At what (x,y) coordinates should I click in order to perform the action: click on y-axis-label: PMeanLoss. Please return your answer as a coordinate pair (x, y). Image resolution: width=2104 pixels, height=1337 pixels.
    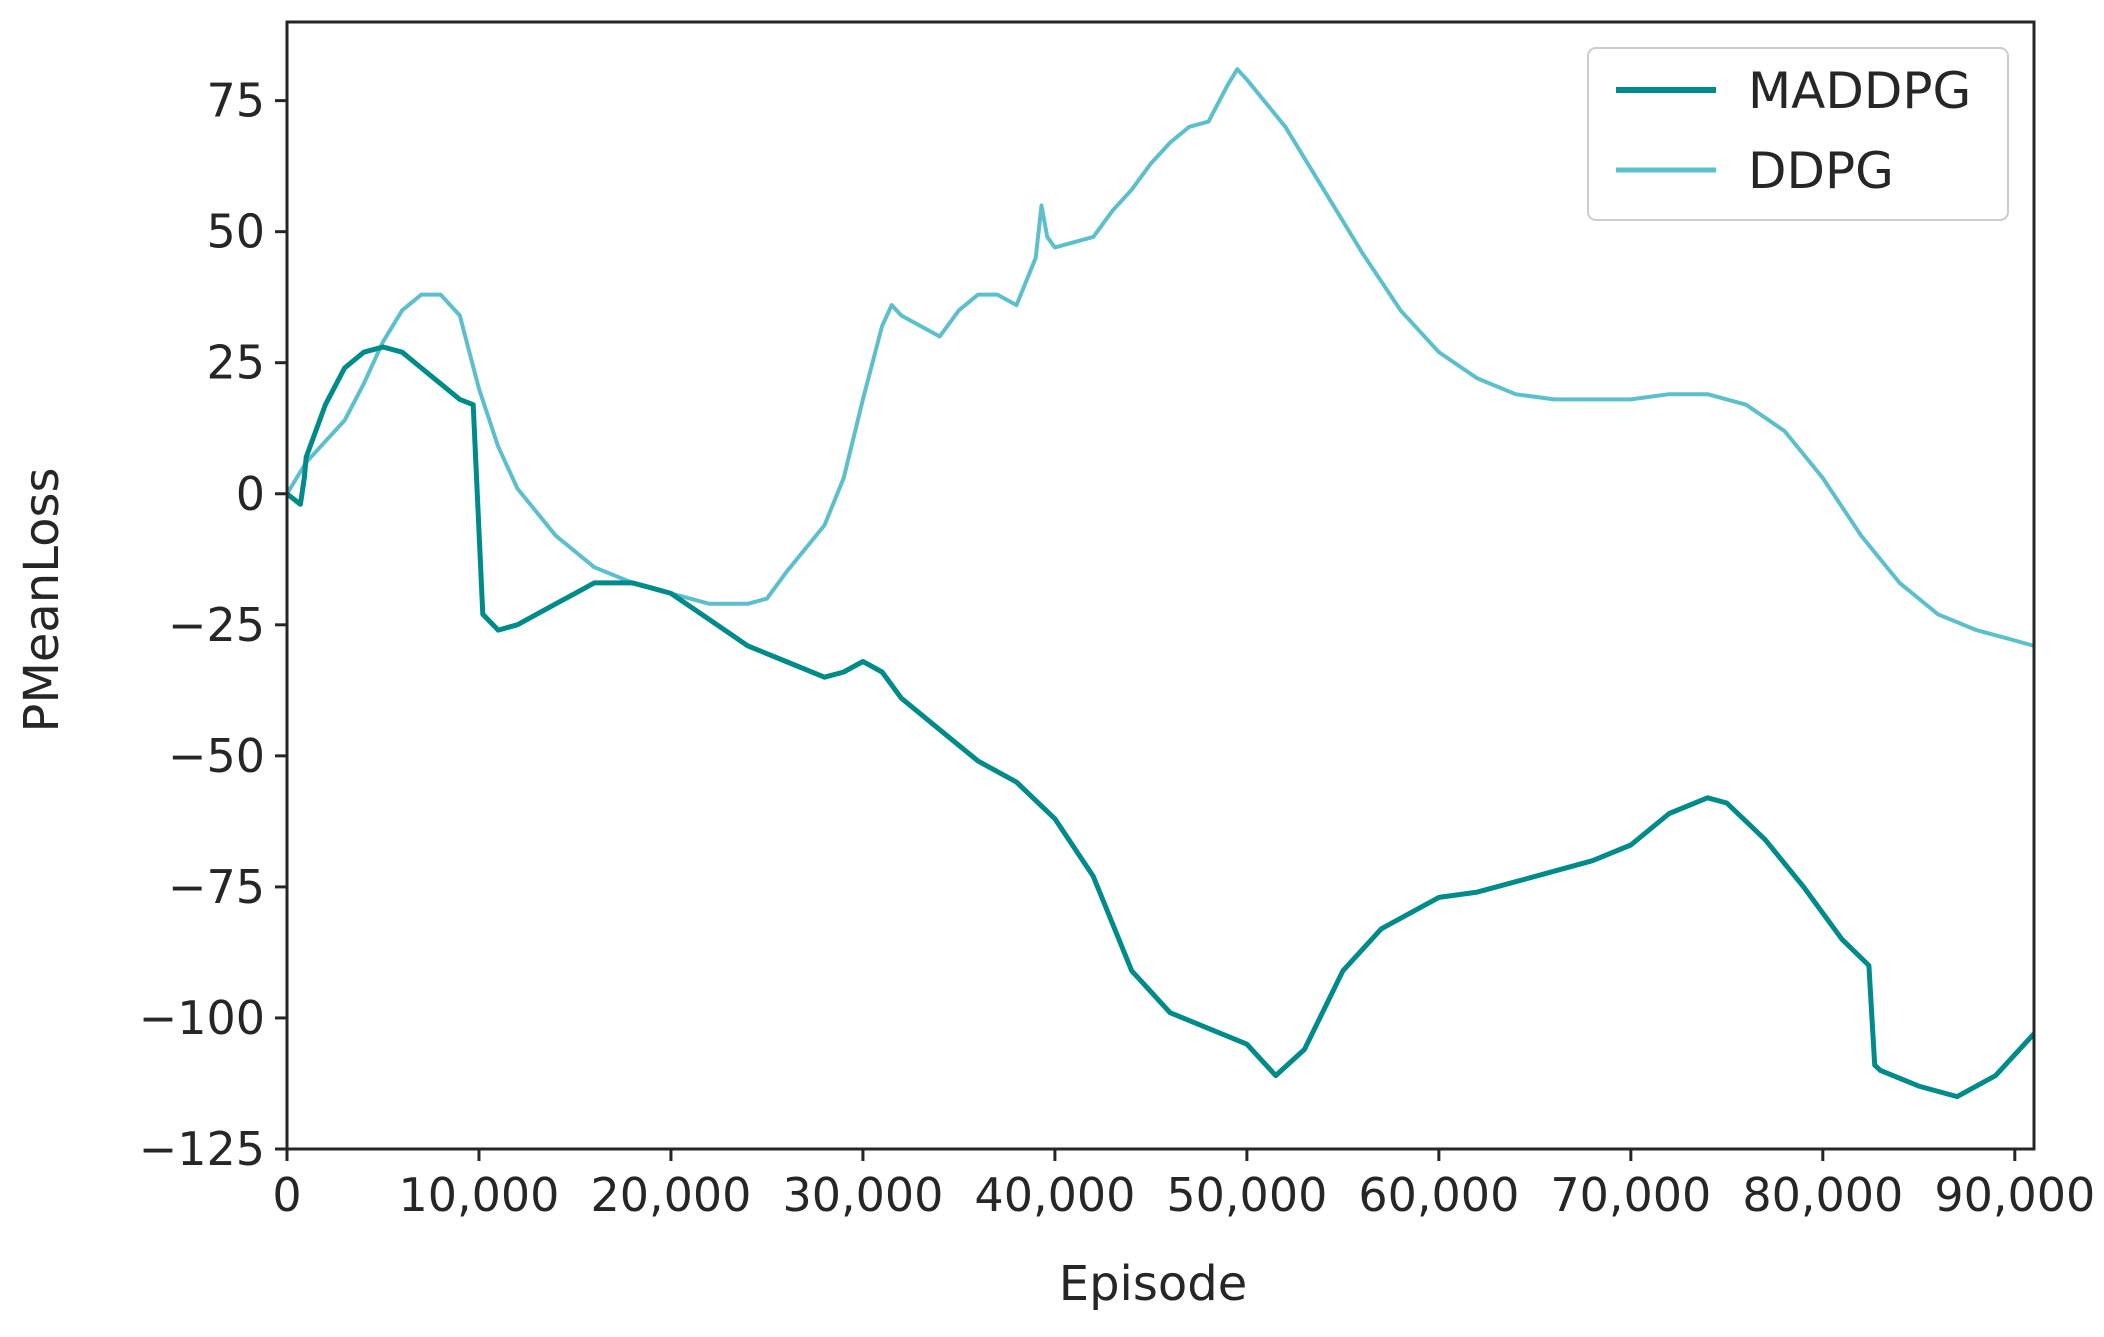
    Looking at the image, I should click on (42, 599).